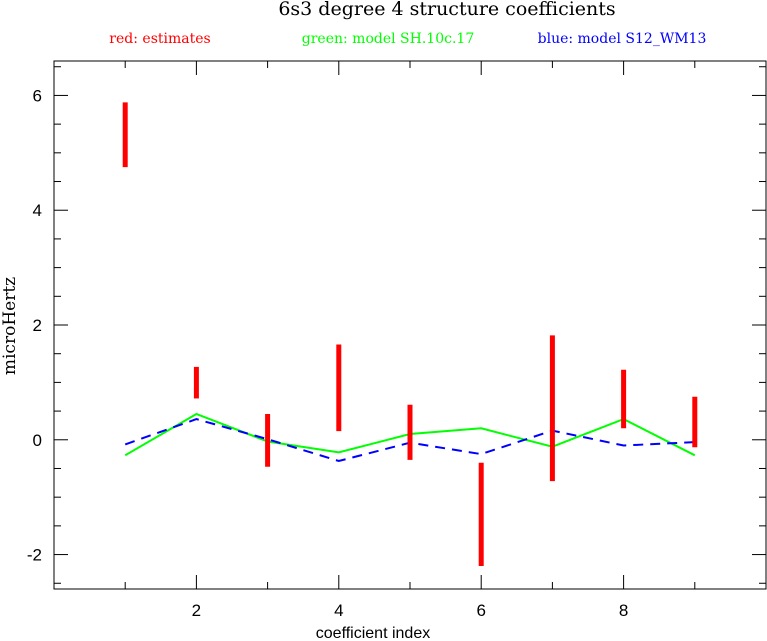  What do you see at coordinates (37, 95) in the screenshot?
I see `y-tick-label: 6` at bounding box center [37, 95].